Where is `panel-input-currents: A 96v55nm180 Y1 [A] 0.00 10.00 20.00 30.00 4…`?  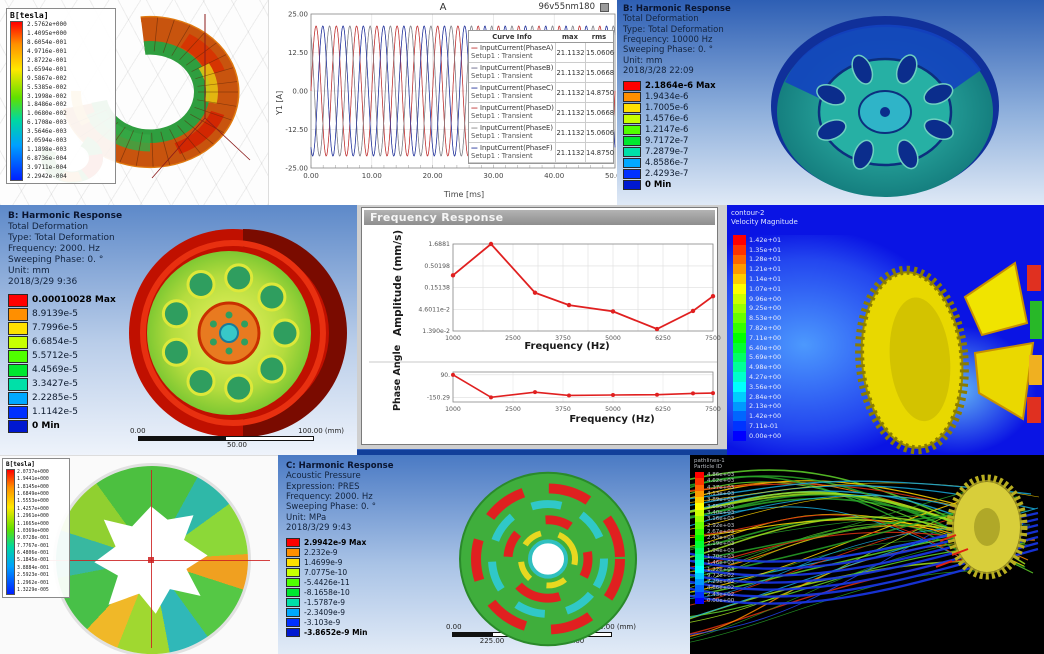 panel-input-currents: A 96v55nm180 Y1 [A] 0.00 10.00 20.00 30.00 4… is located at coordinates (442, 102).